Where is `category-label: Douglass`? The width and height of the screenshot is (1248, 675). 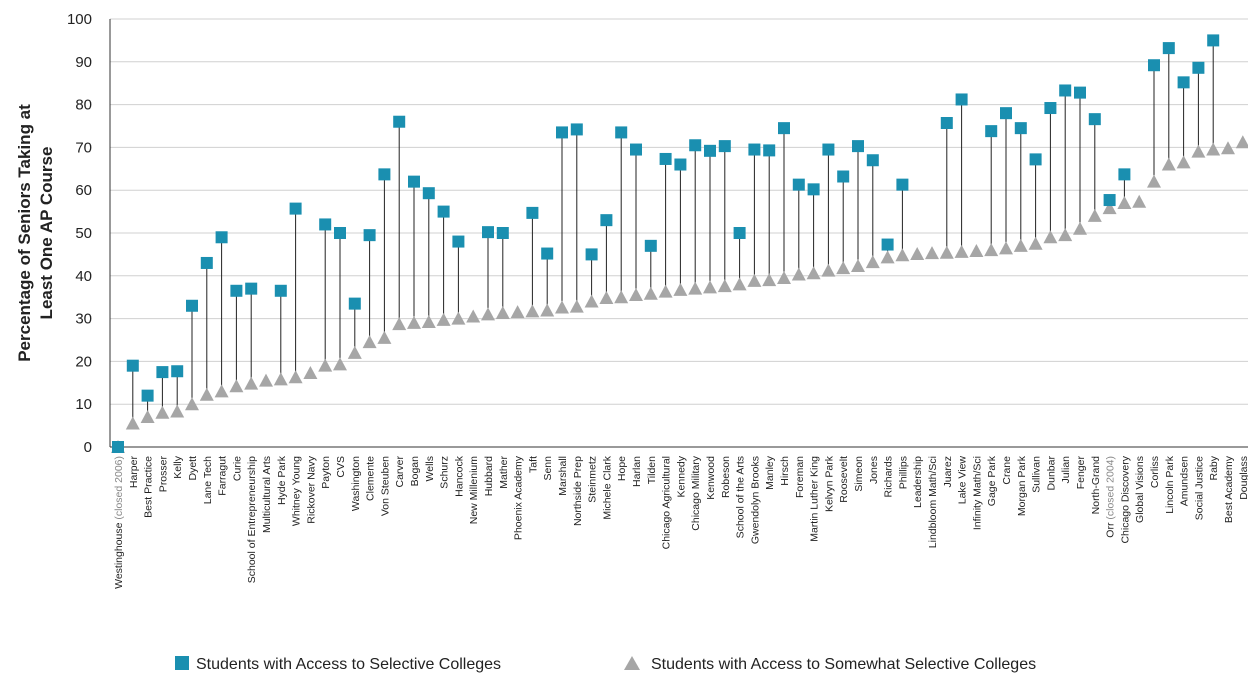 category-label: Douglass is located at coordinates (1243, 478).